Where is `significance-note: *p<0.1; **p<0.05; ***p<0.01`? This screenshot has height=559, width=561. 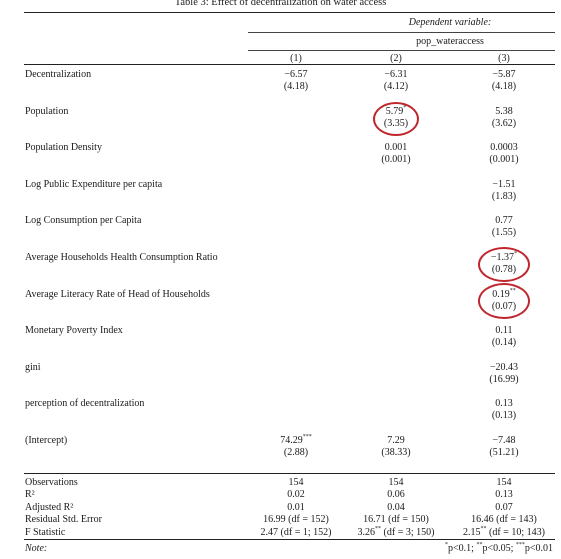 significance-note: *p<0.1; **p<0.05; ***p<0.01 is located at coordinates (499, 548).